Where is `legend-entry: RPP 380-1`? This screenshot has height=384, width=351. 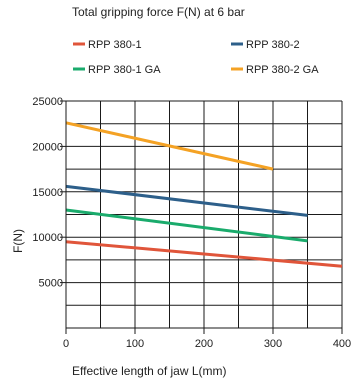
legend-entry: RPP 380-1 is located at coordinates (115, 45).